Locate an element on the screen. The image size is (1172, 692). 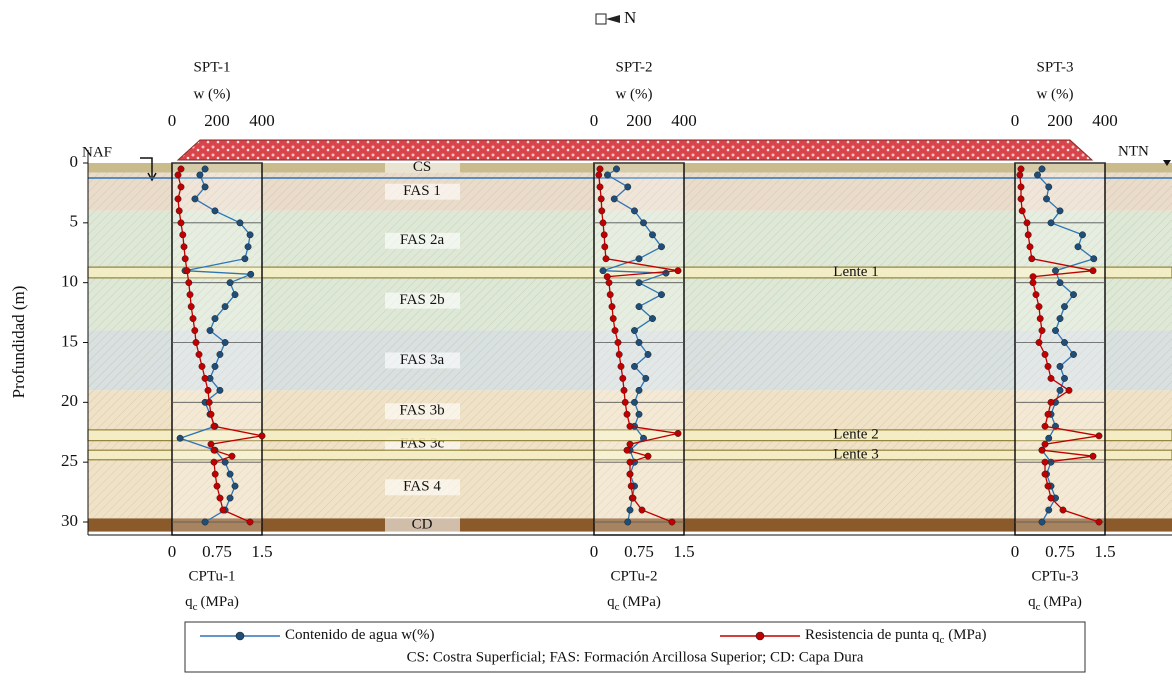
stratum-label: FAS 2a is located at coordinates (422, 240).